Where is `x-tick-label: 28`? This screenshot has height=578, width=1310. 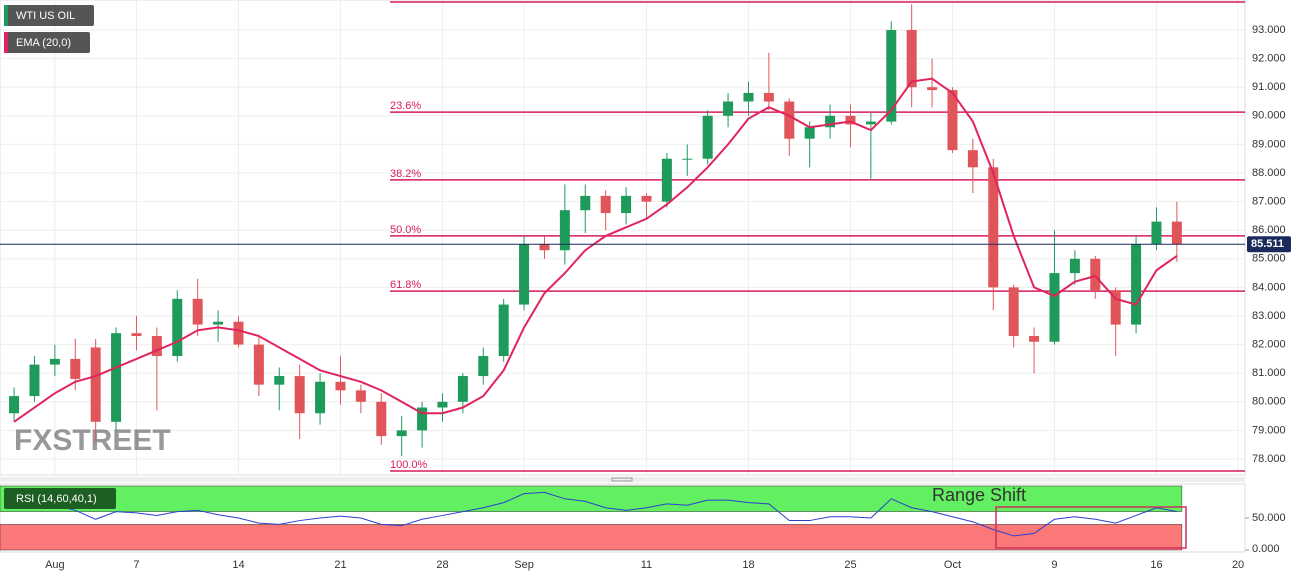
x-tick-label: 28 is located at coordinates (442, 565).